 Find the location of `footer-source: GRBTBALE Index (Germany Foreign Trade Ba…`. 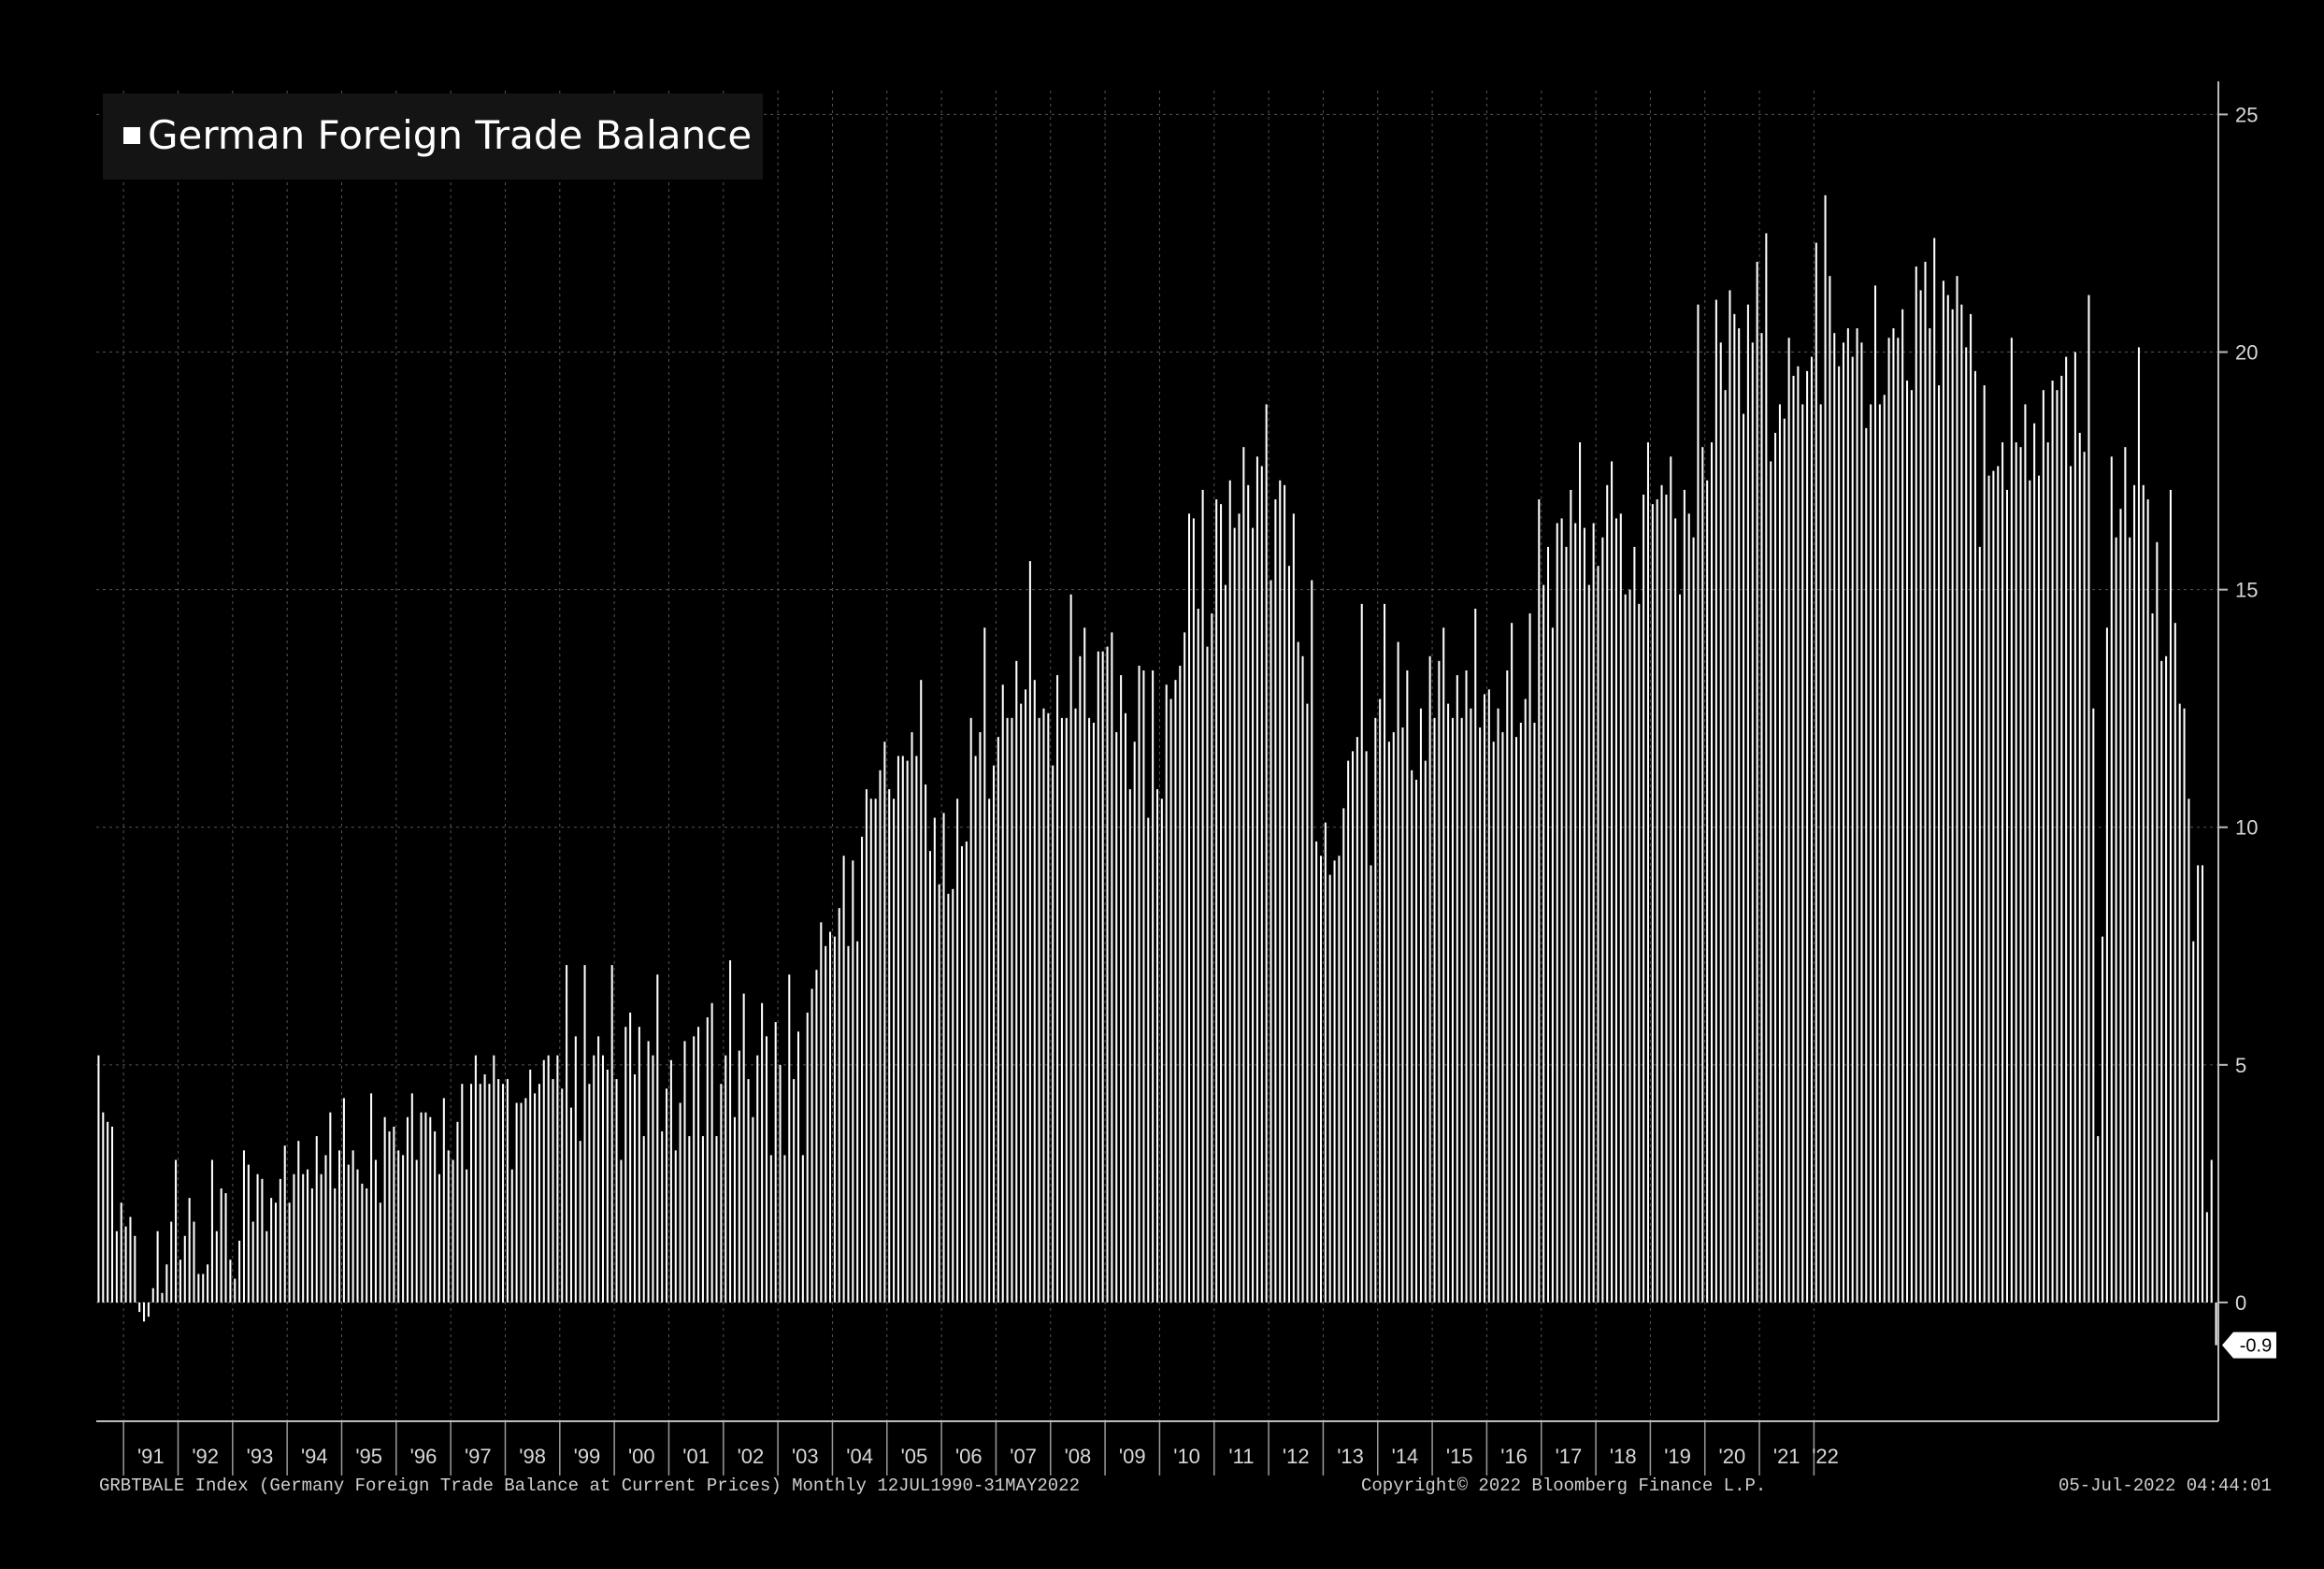

footer-source: GRBTBALE Index (Germany Foreign Trade Ba… is located at coordinates (590, 1486).